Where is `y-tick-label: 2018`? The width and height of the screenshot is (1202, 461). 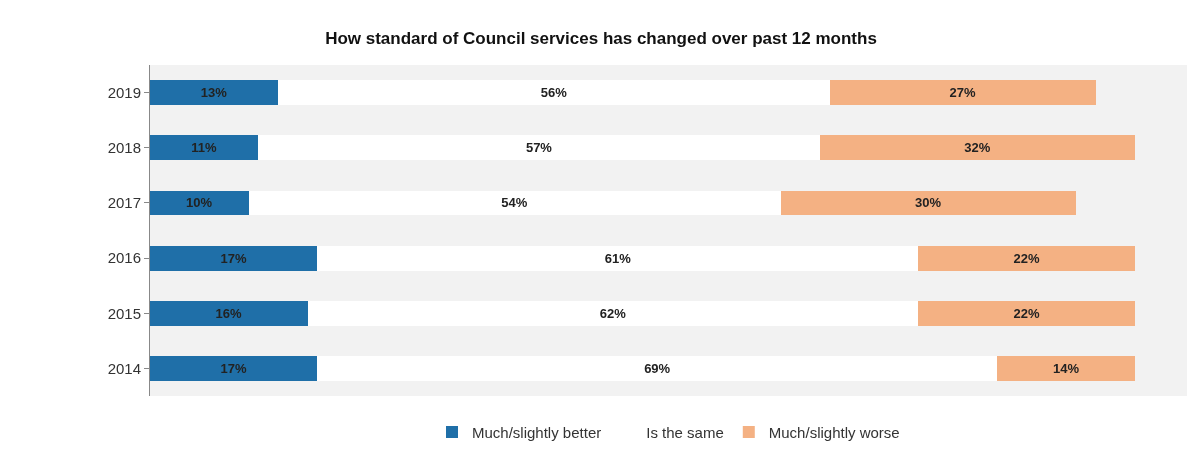 y-tick-label: 2018 is located at coordinates (124, 147).